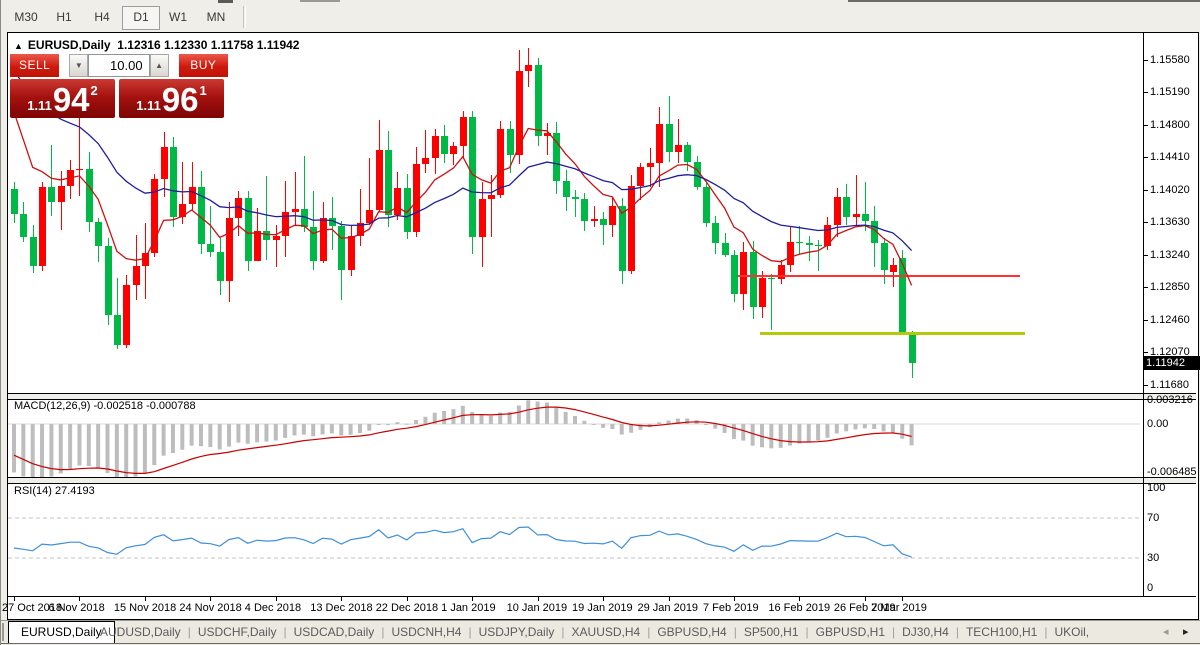 The image size is (1200, 645). I want to click on tab-usdcad-daily: USDCAD,Daily, so click(334, 632).